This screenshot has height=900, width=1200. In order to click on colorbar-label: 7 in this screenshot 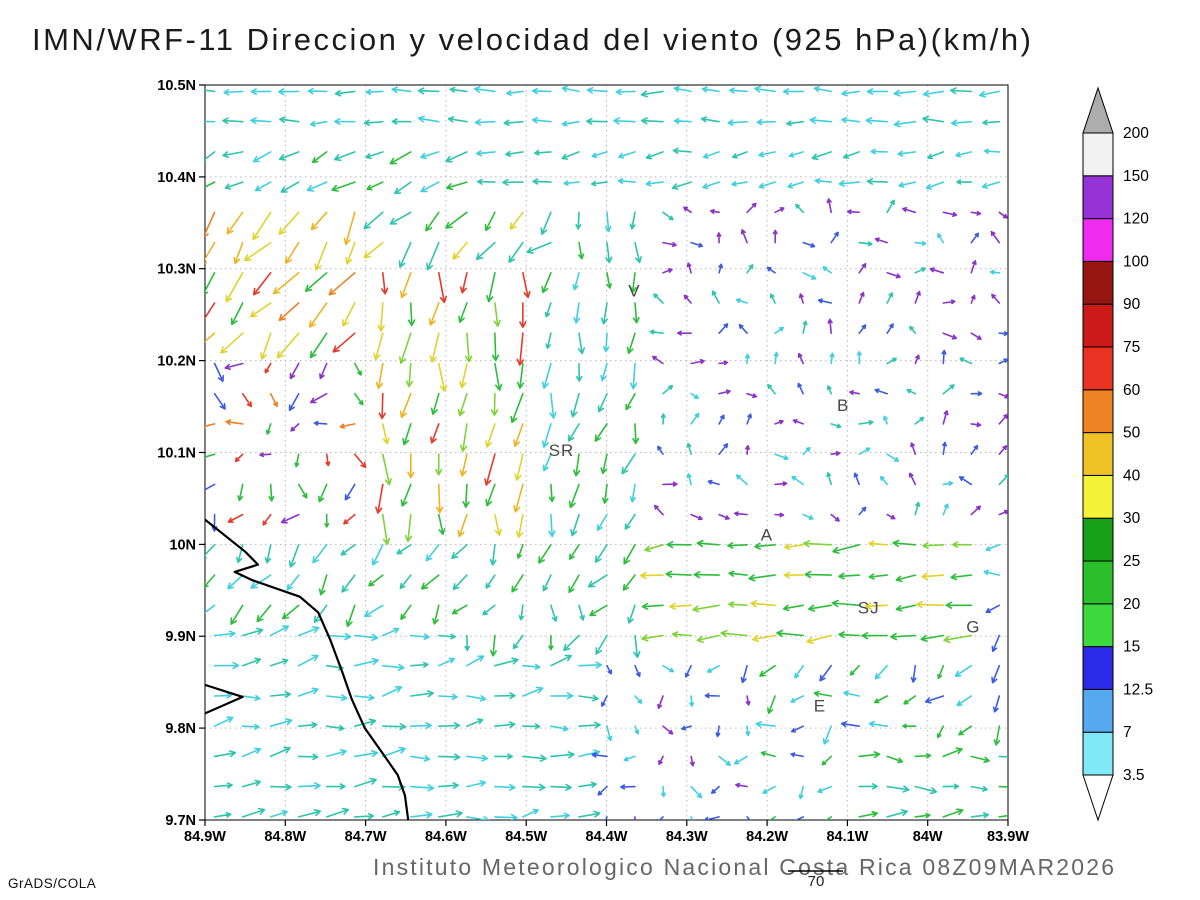, I will do `click(1127, 732)`.